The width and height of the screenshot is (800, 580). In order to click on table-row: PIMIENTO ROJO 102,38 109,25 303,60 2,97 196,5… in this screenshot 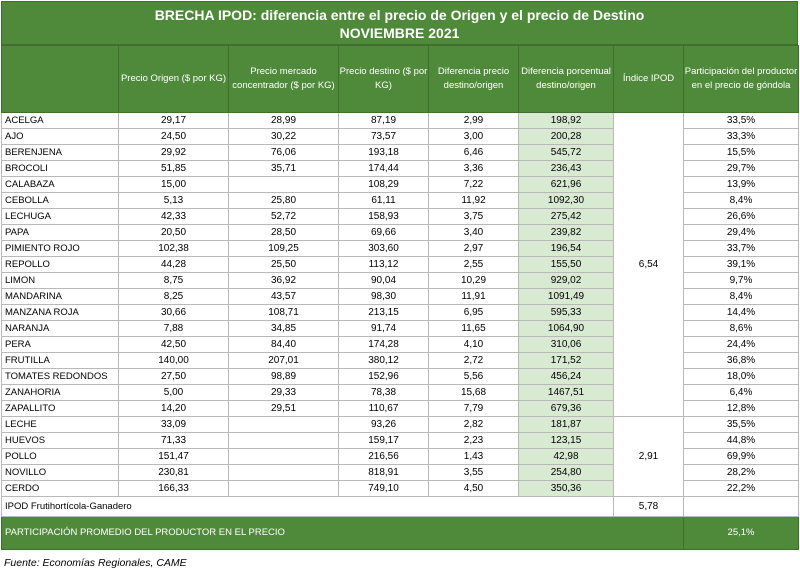, I will do `click(400, 248)`.